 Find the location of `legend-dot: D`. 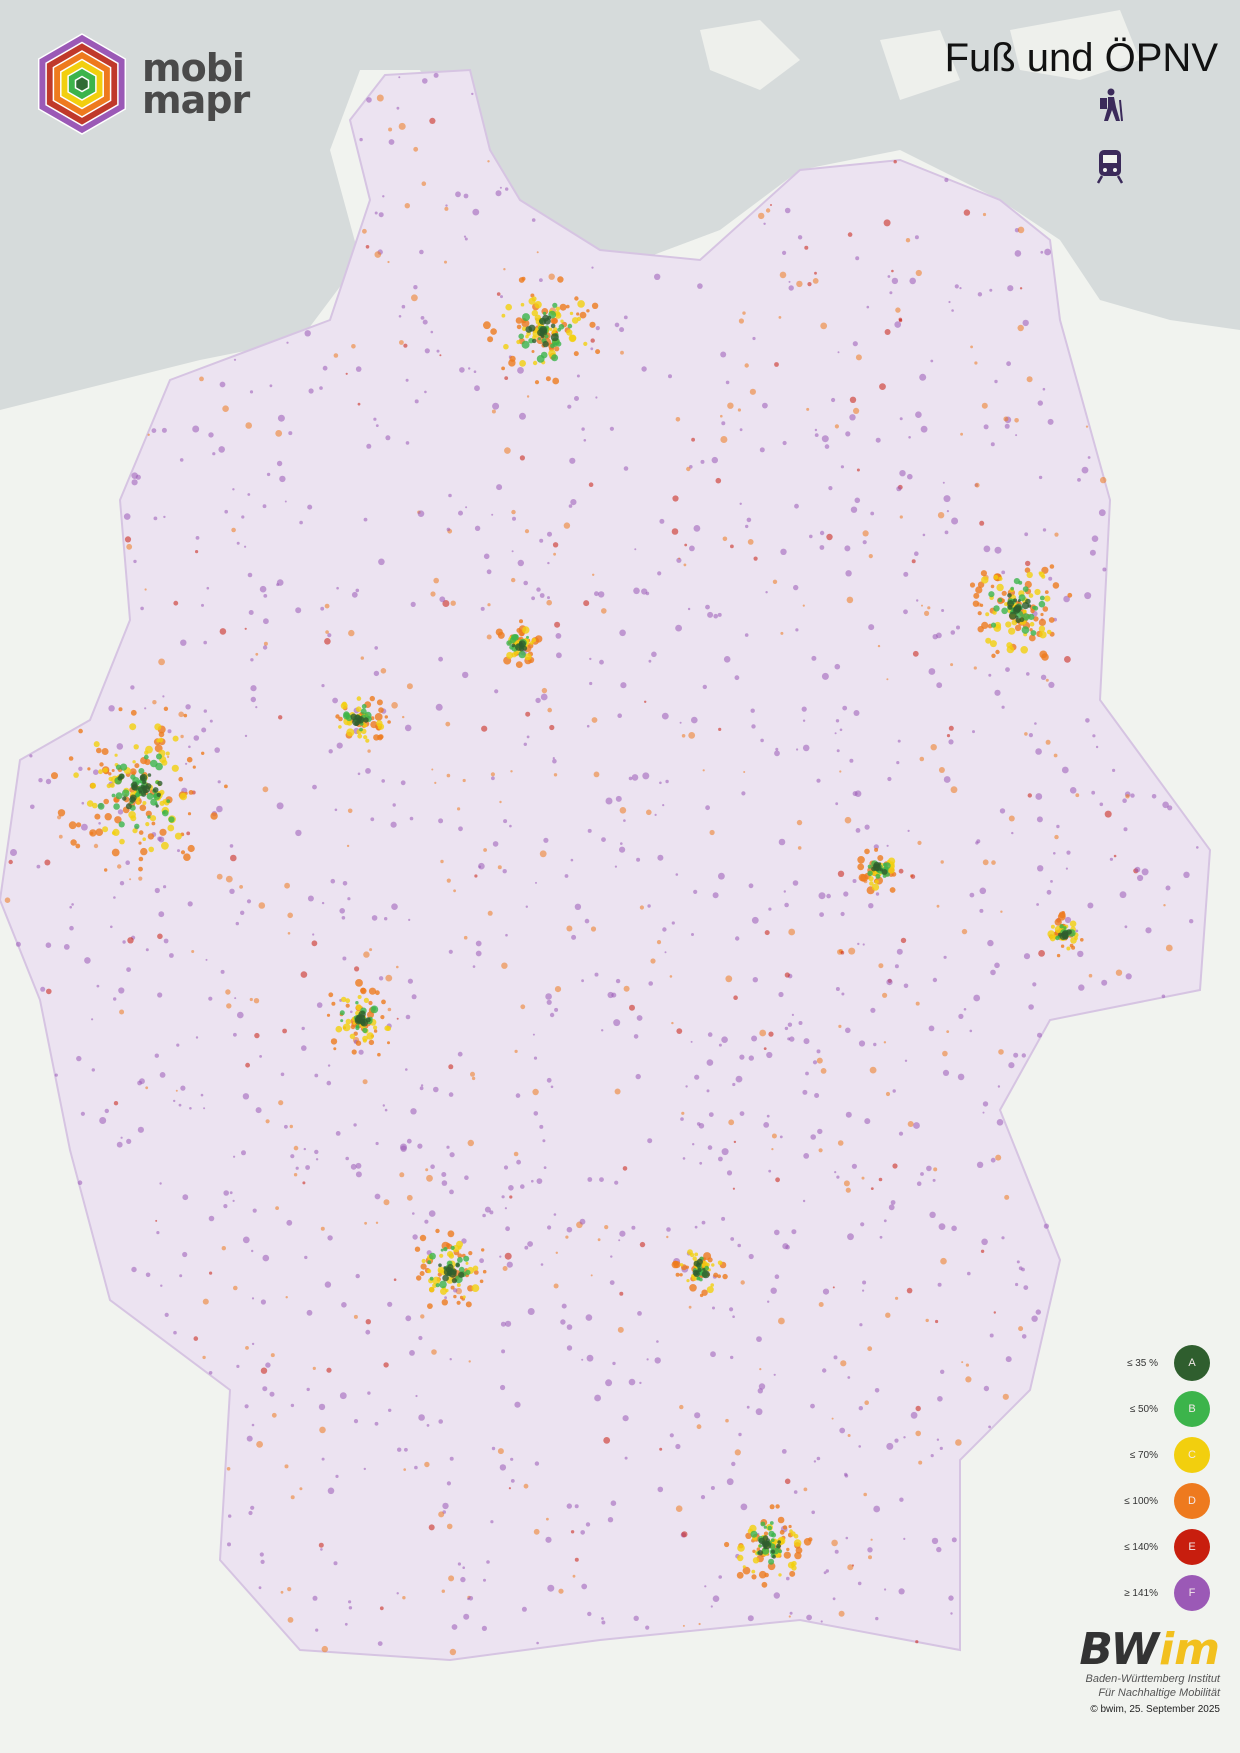

legend-dot: D is located at coordinates (1192, 1501).